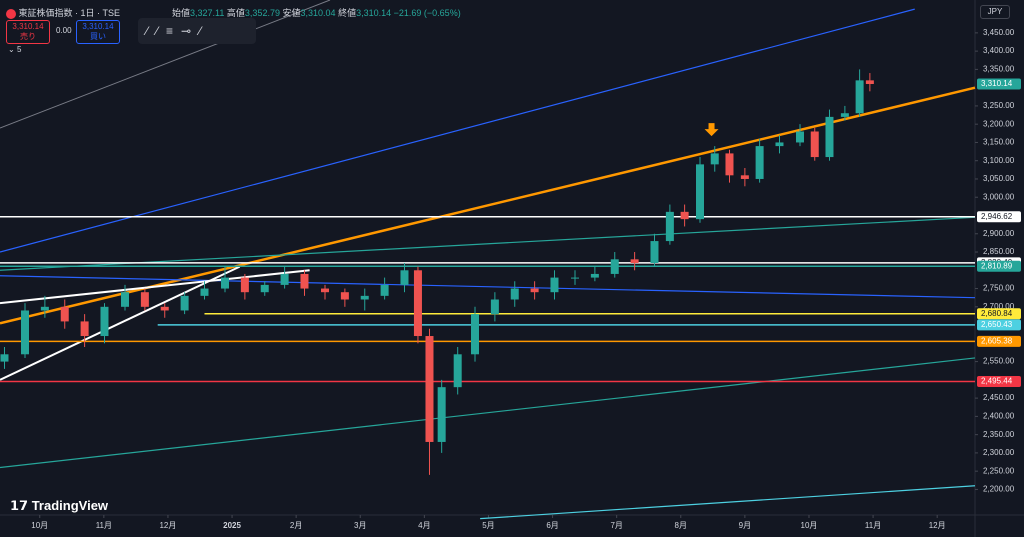 The width and height of the screenshot is (1024, 537). Describe the element at coordinates (98, 36) in the screenshot. I see `label: 買い` at that location.